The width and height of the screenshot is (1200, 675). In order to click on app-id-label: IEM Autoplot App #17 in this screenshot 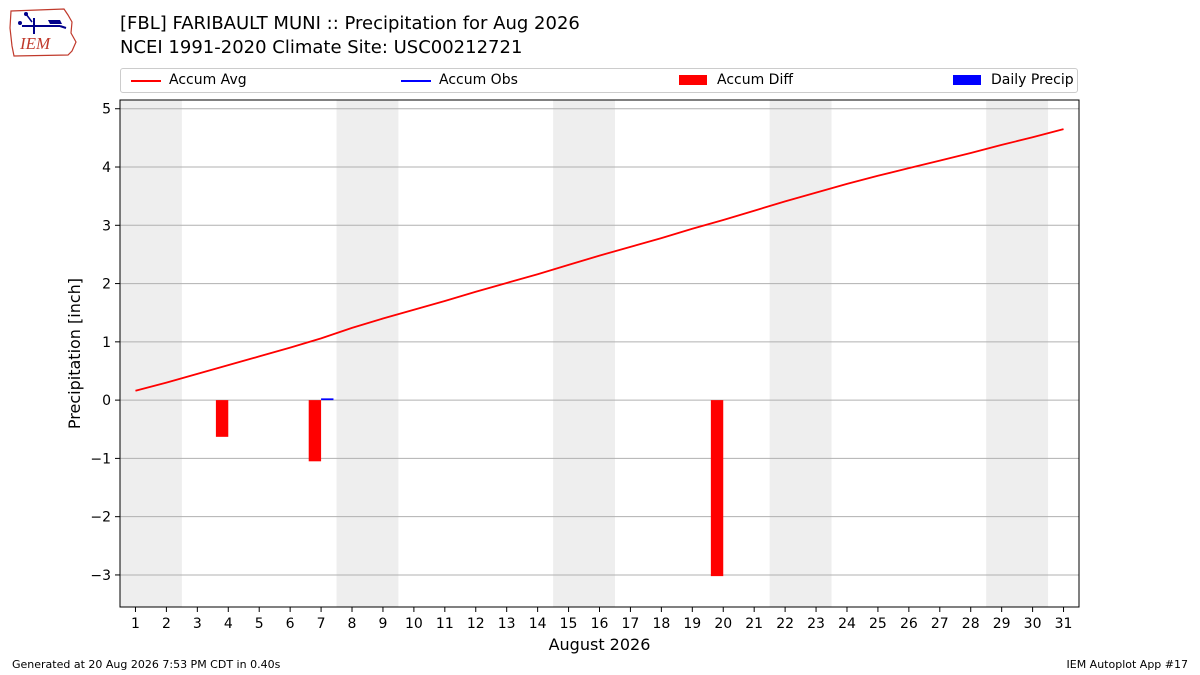, I will do `click(1127, 664)`.